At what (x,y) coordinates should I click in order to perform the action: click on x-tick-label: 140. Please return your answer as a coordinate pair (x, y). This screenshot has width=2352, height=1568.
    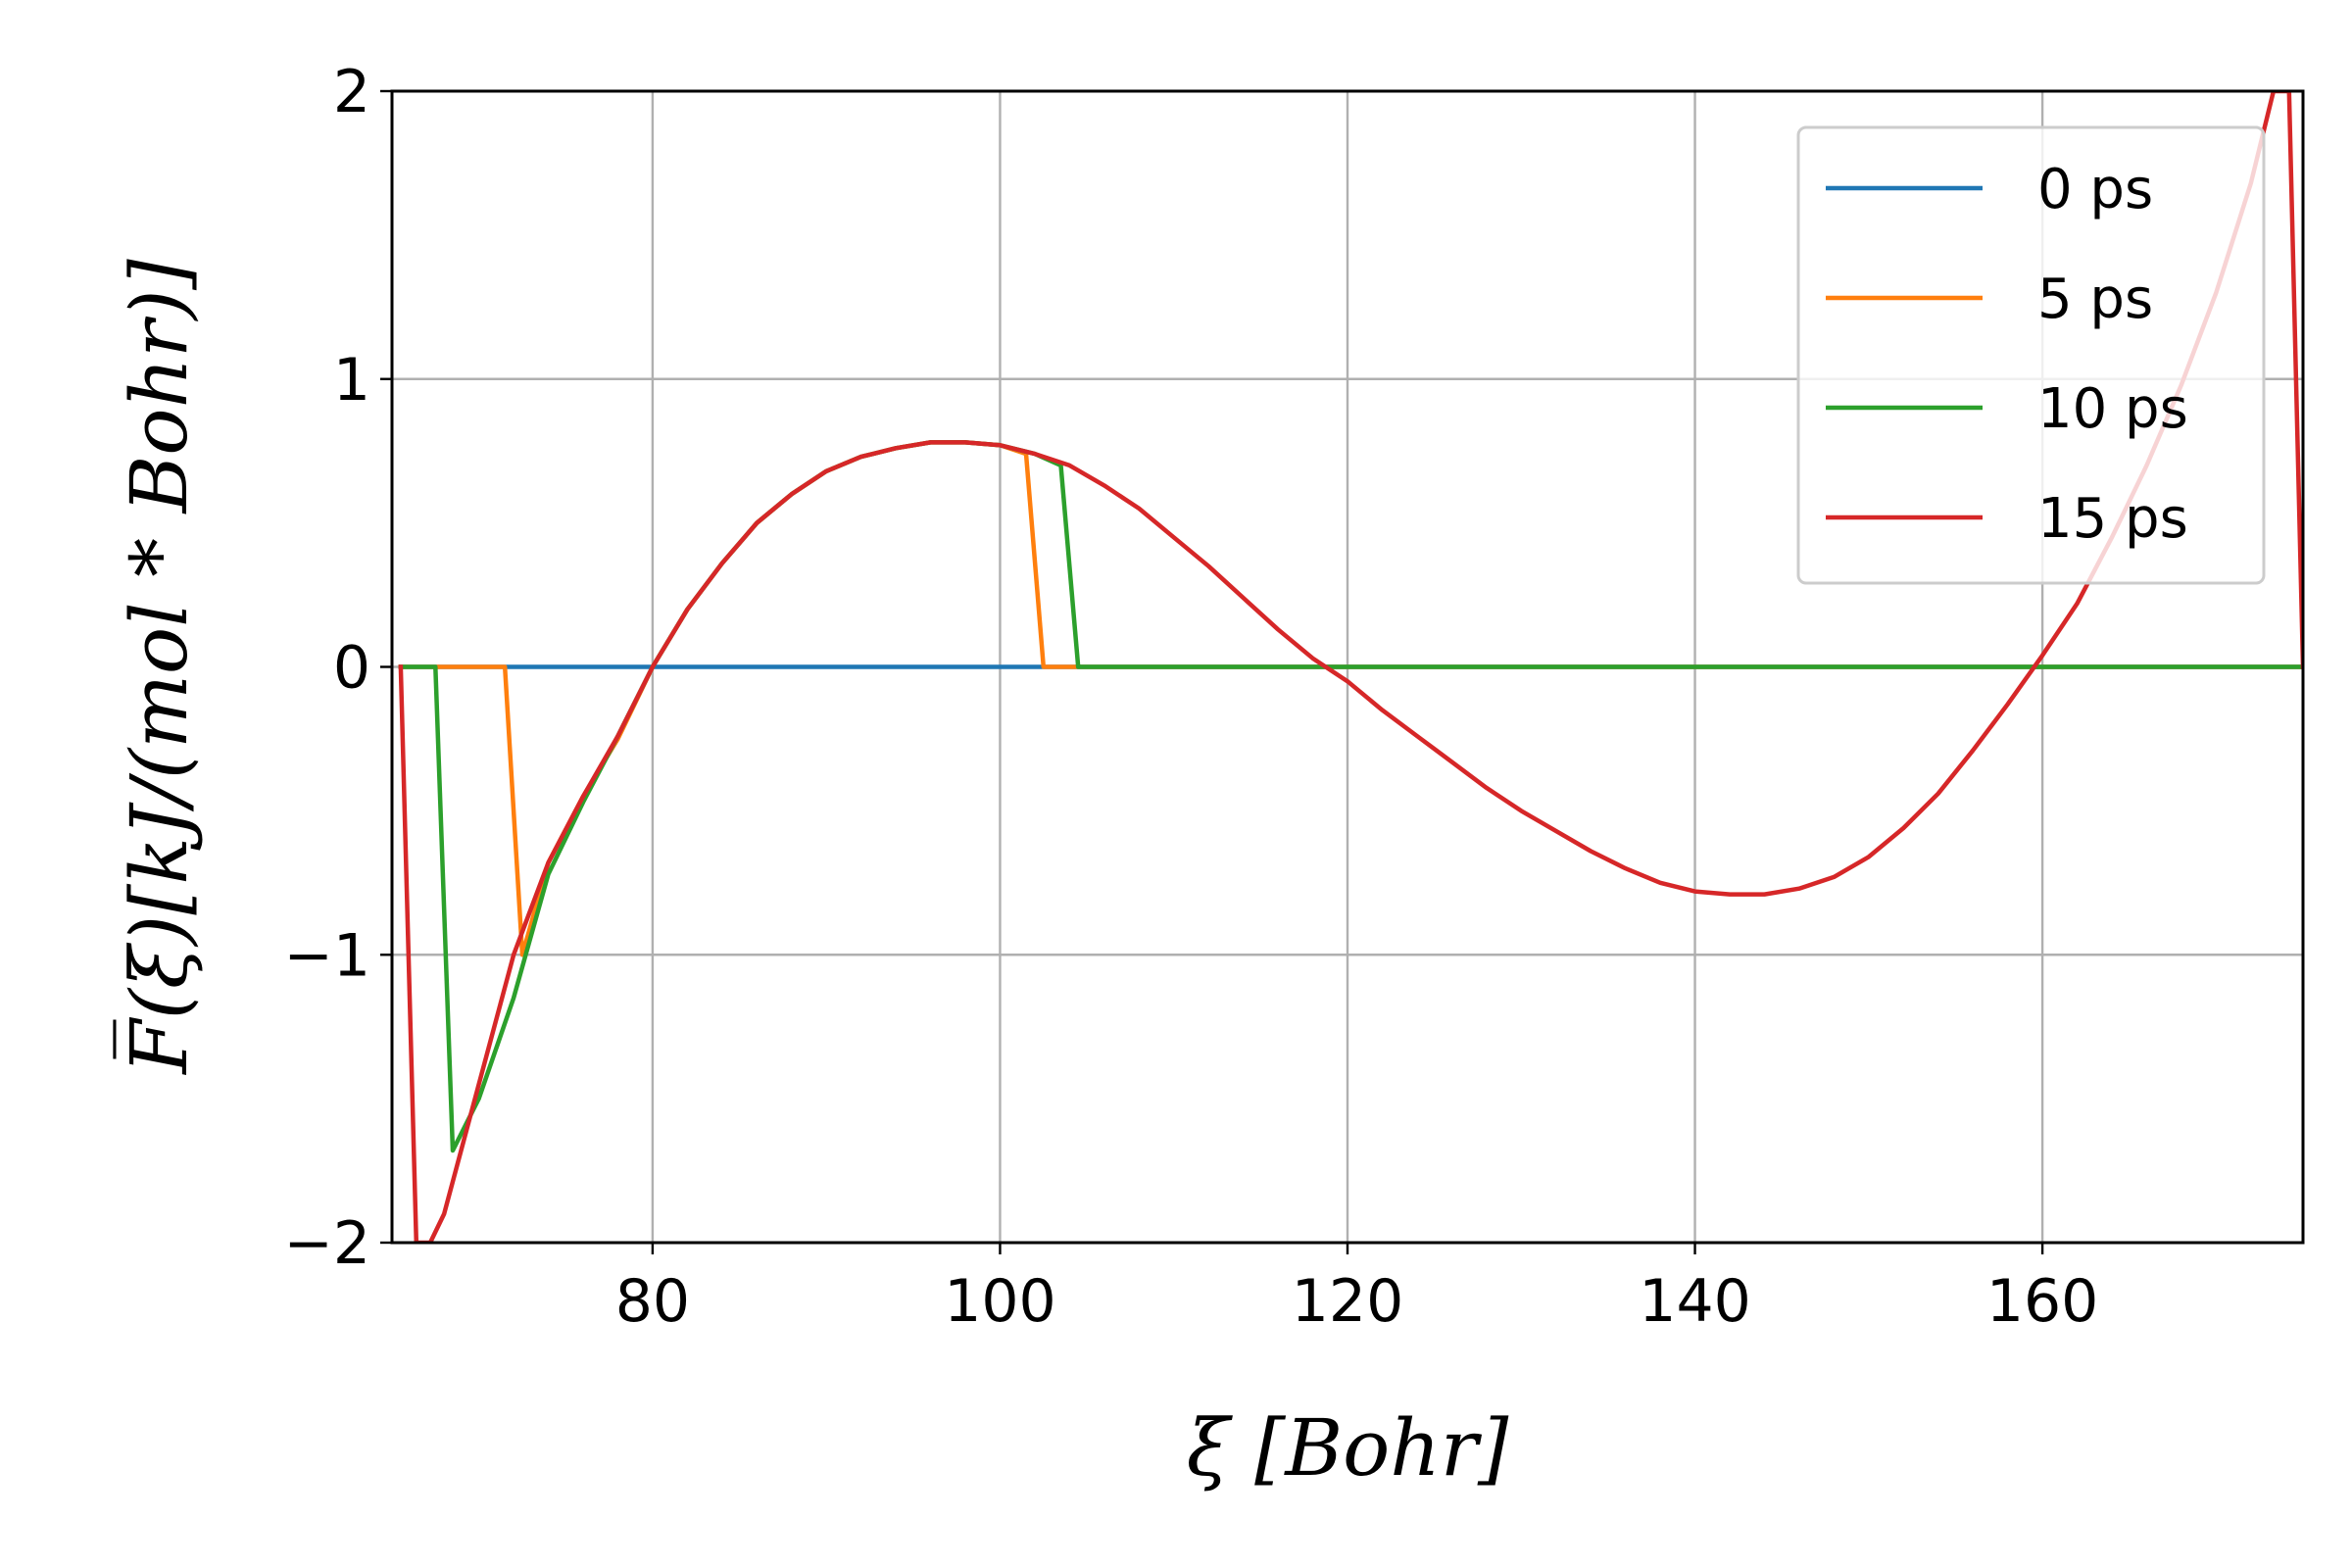
    Looking at the image, I should click on (1695, 1301).